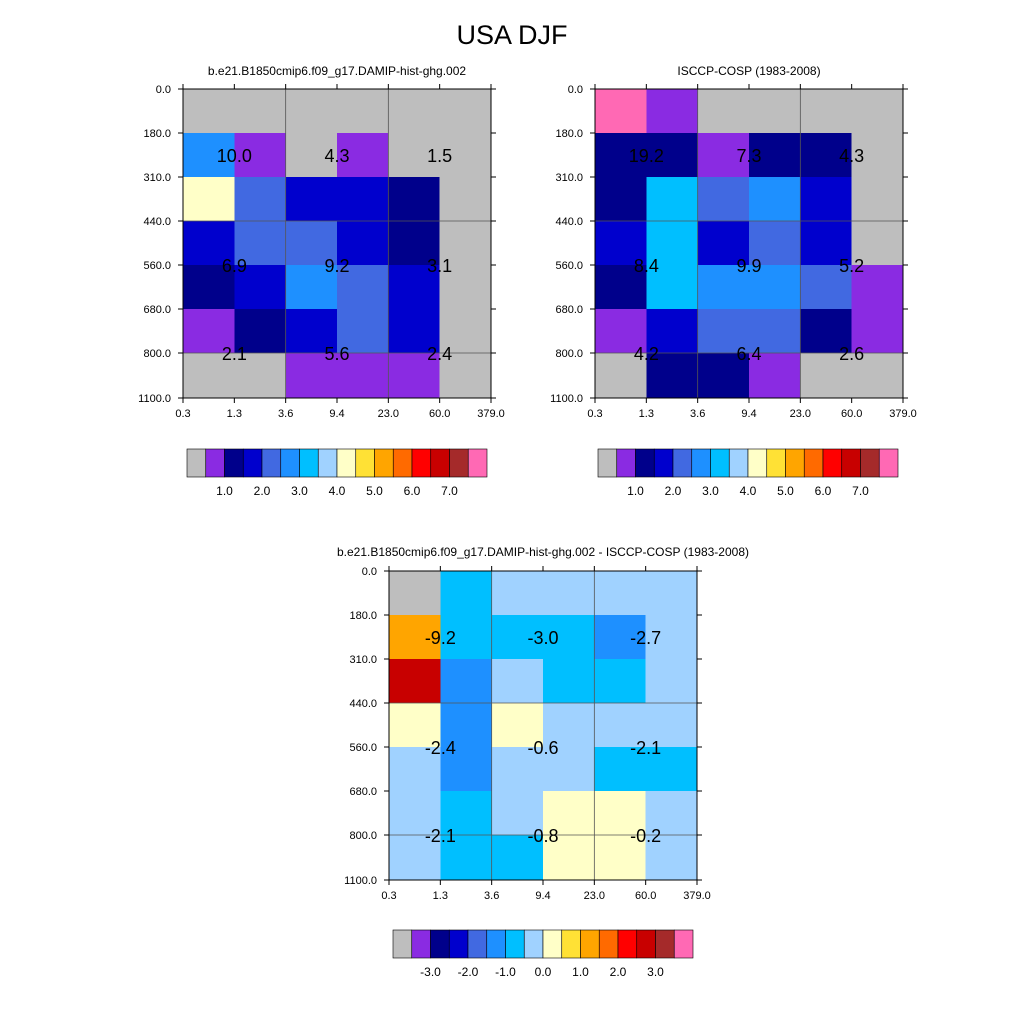 This screenshot has width=1024, height=1024. Describe the element at coordinates (439, 414) in the screenshot. I see `x-tick-label: 60.0` at that location.